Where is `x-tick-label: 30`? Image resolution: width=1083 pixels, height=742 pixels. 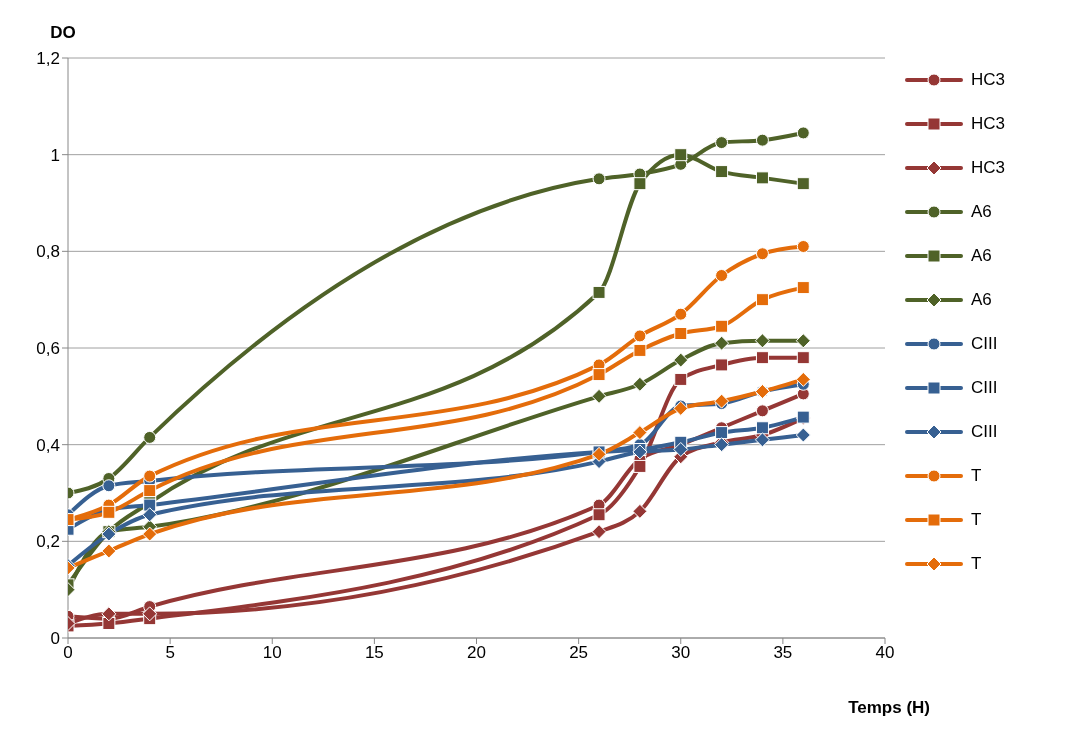 x-tick-label: 30 is located at coordinates (681, 653).